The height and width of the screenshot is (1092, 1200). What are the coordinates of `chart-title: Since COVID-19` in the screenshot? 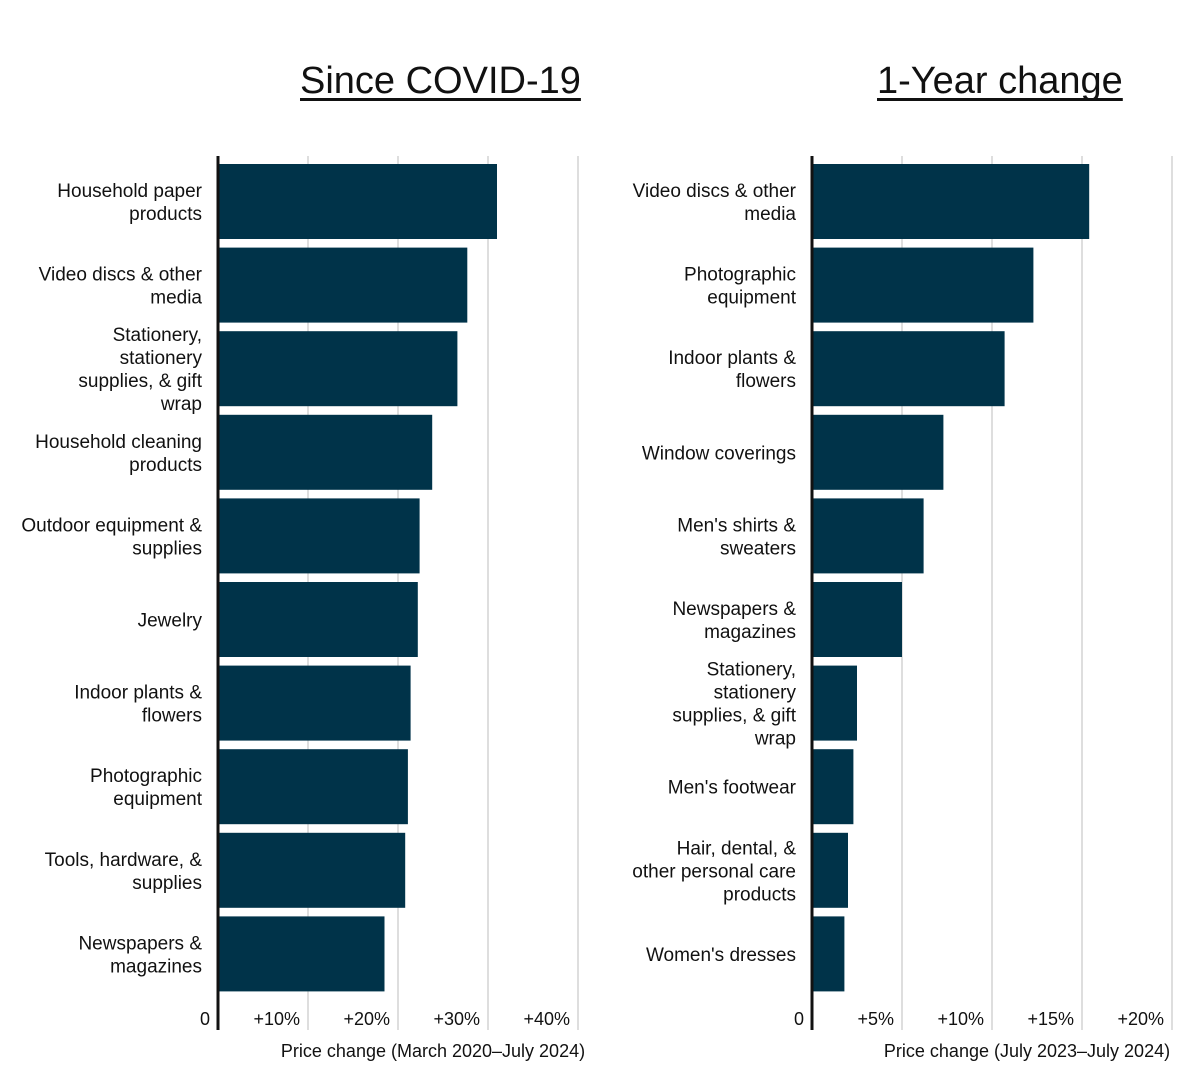 It's located at (440, 81).